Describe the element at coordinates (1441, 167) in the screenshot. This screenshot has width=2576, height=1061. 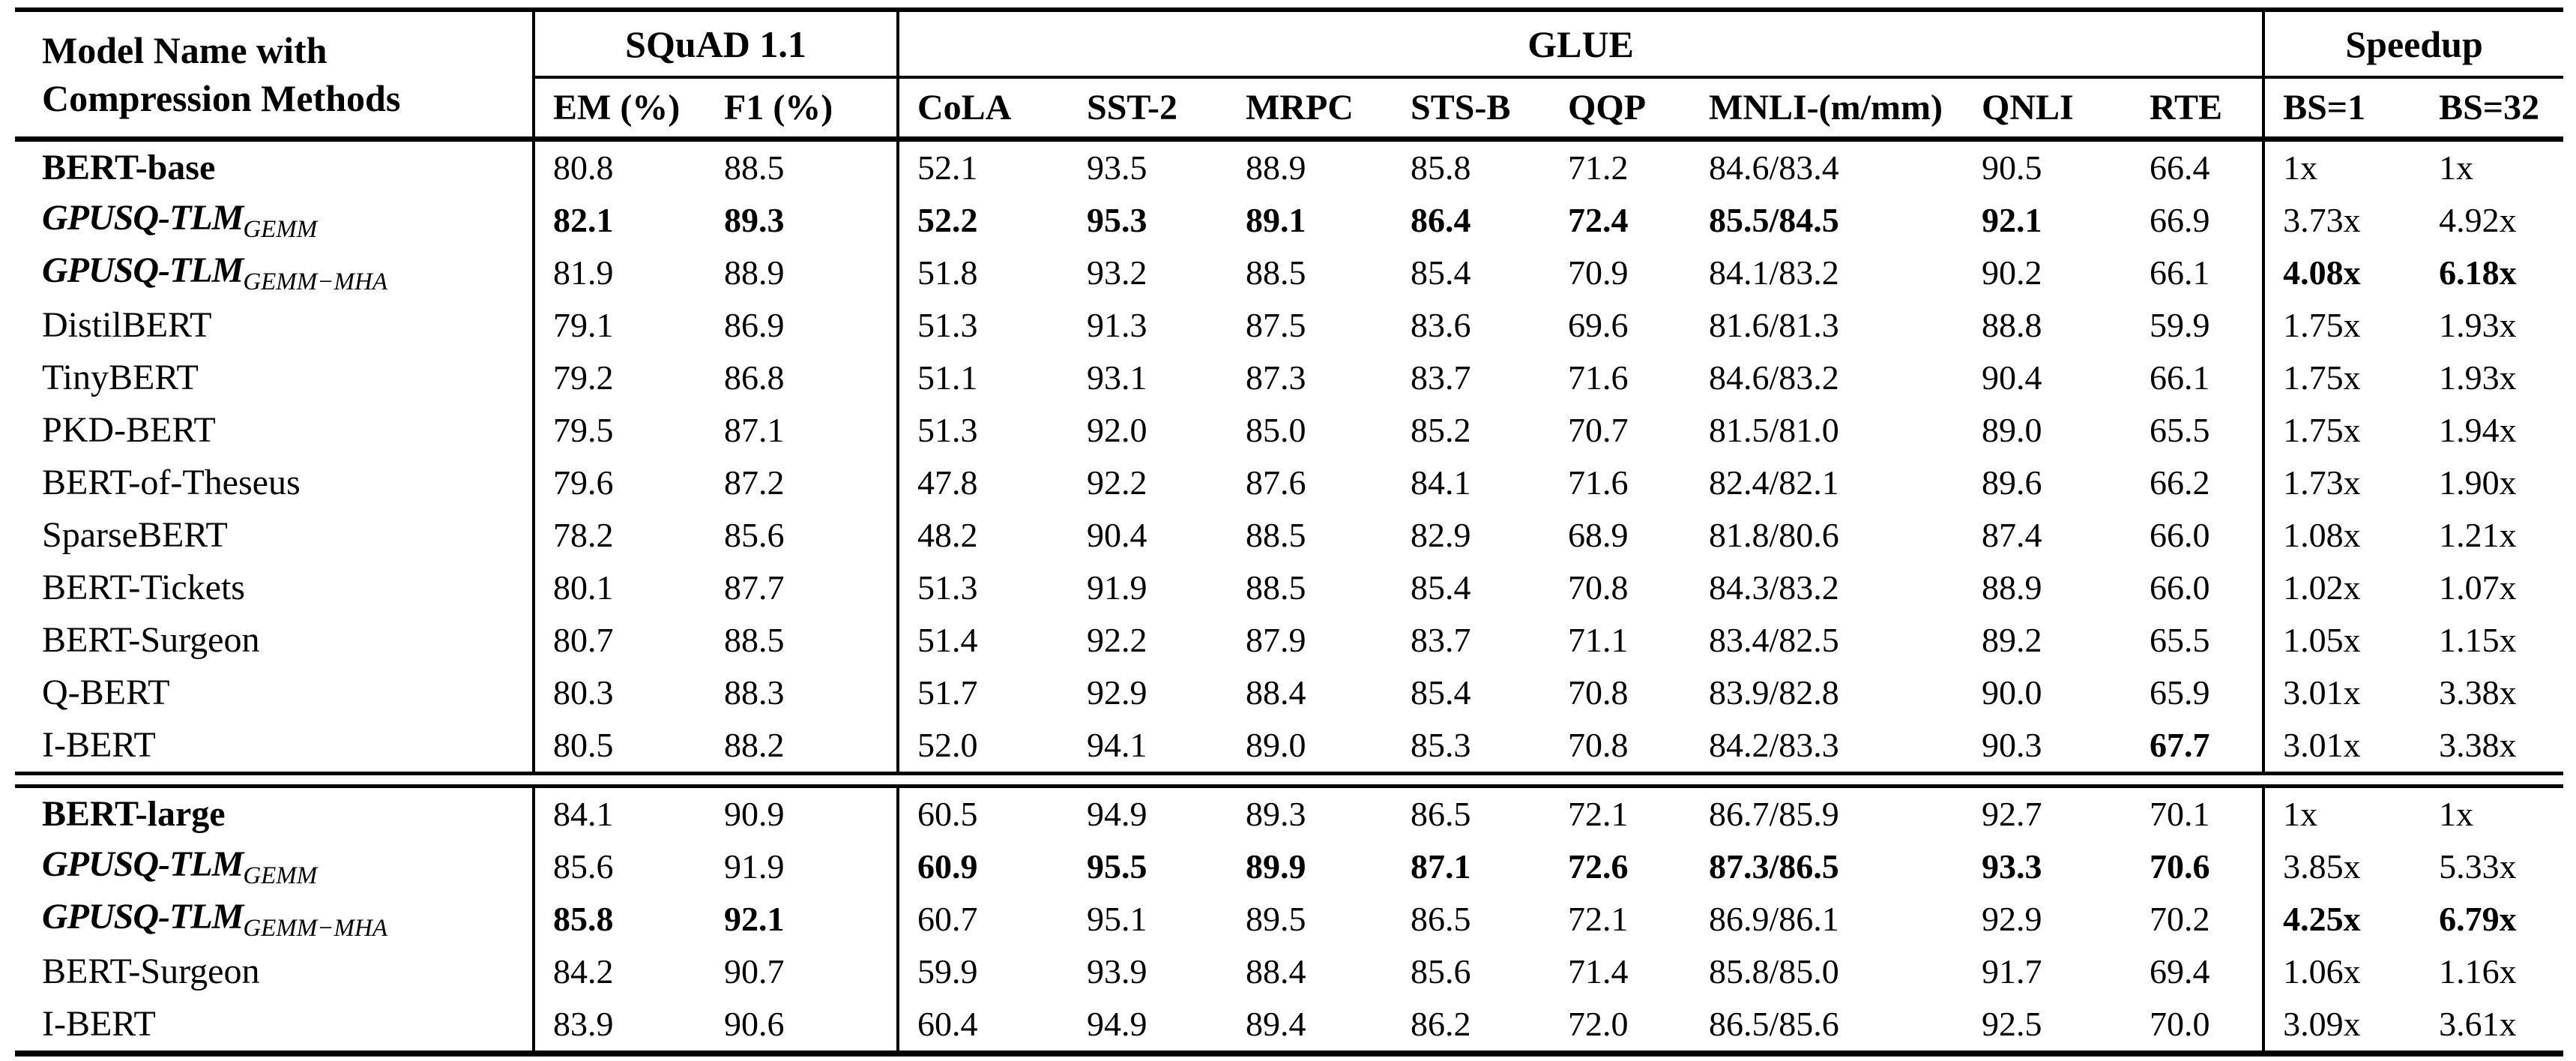
I see `value-cell: 85.8` at that location.